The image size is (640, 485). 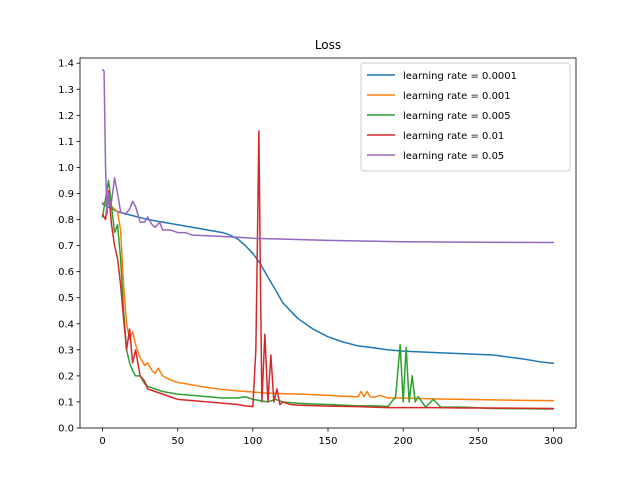 What do you see at coordinates (66, 194) in the screenshot?
I see `y-tick-label-9: 0.9` at bounding box center [66, 194].